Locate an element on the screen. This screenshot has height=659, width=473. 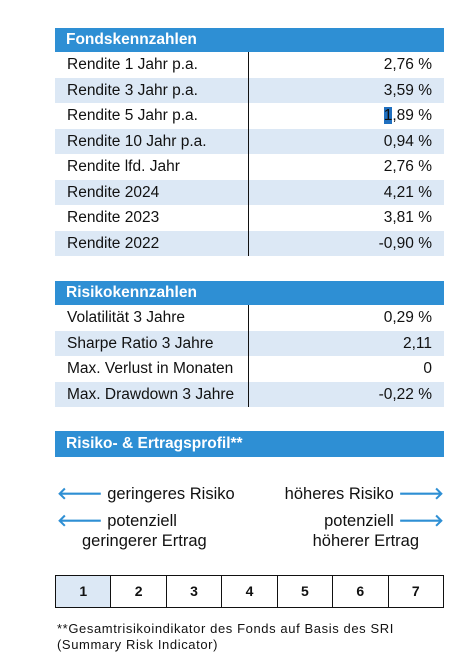
text-selection-highlight: 1 is located at coordinates (388, 115).